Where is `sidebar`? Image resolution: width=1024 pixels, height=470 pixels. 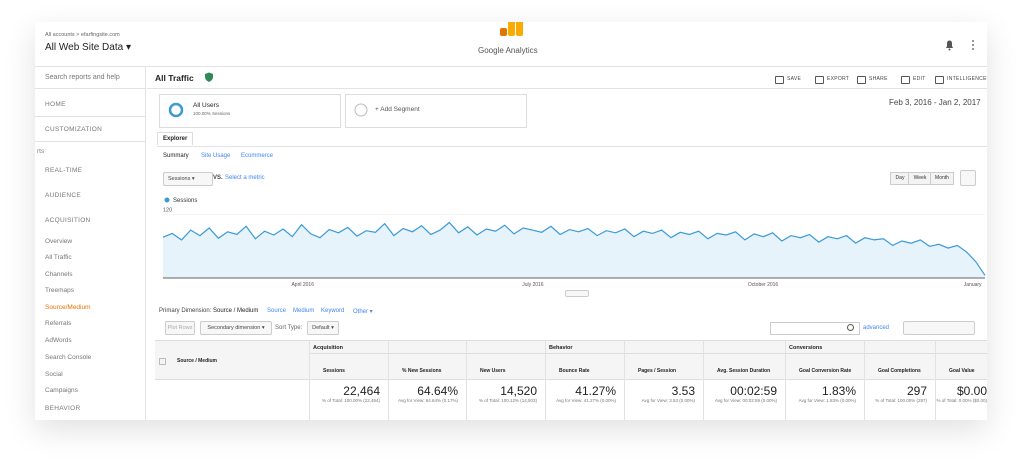
sidebar is located at coordinates (90, 243).